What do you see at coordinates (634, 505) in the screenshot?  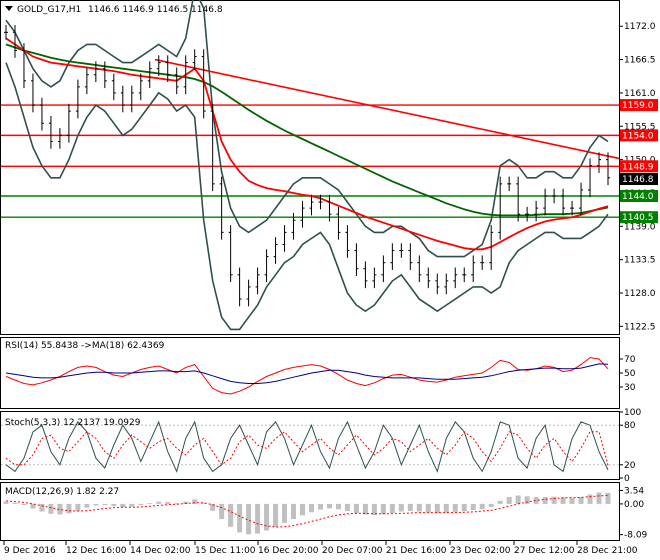 I see `macd-tick-label: 0.00` at bounding box center [634, 505].